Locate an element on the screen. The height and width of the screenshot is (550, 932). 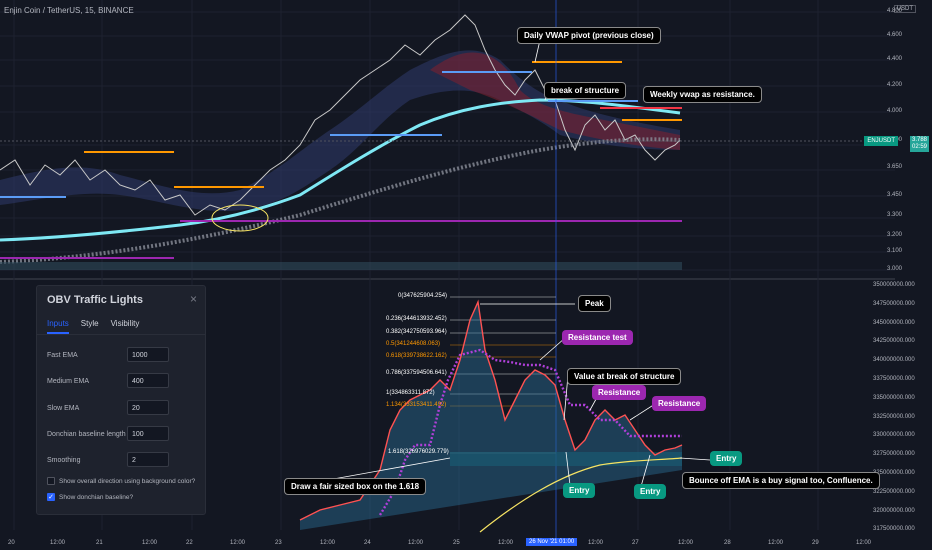
fast-ema-input: 1000 is located at coordinates (148, 354).